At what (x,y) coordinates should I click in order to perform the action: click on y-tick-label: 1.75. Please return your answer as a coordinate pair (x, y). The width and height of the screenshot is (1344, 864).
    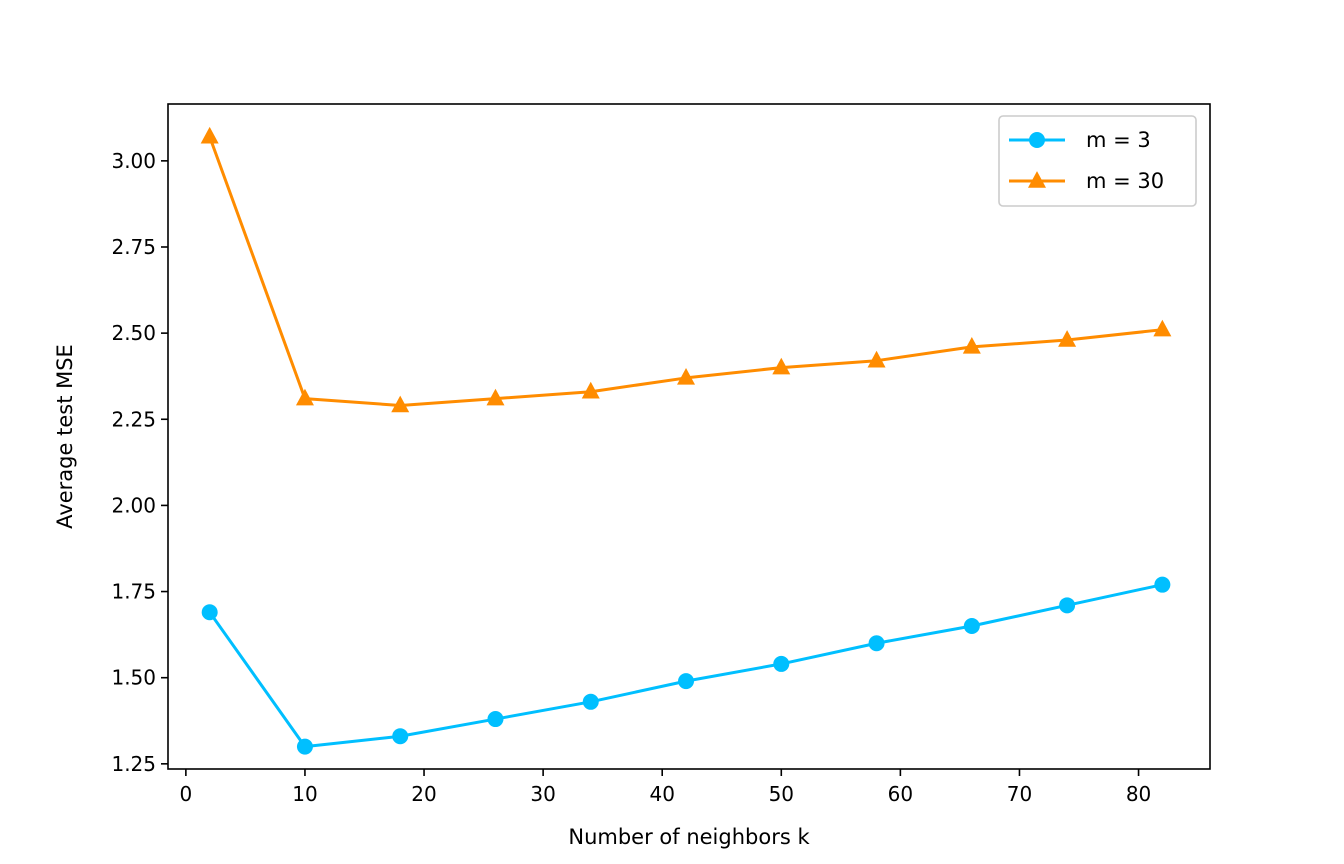
    Looking at the image, I should click on (133, 592).